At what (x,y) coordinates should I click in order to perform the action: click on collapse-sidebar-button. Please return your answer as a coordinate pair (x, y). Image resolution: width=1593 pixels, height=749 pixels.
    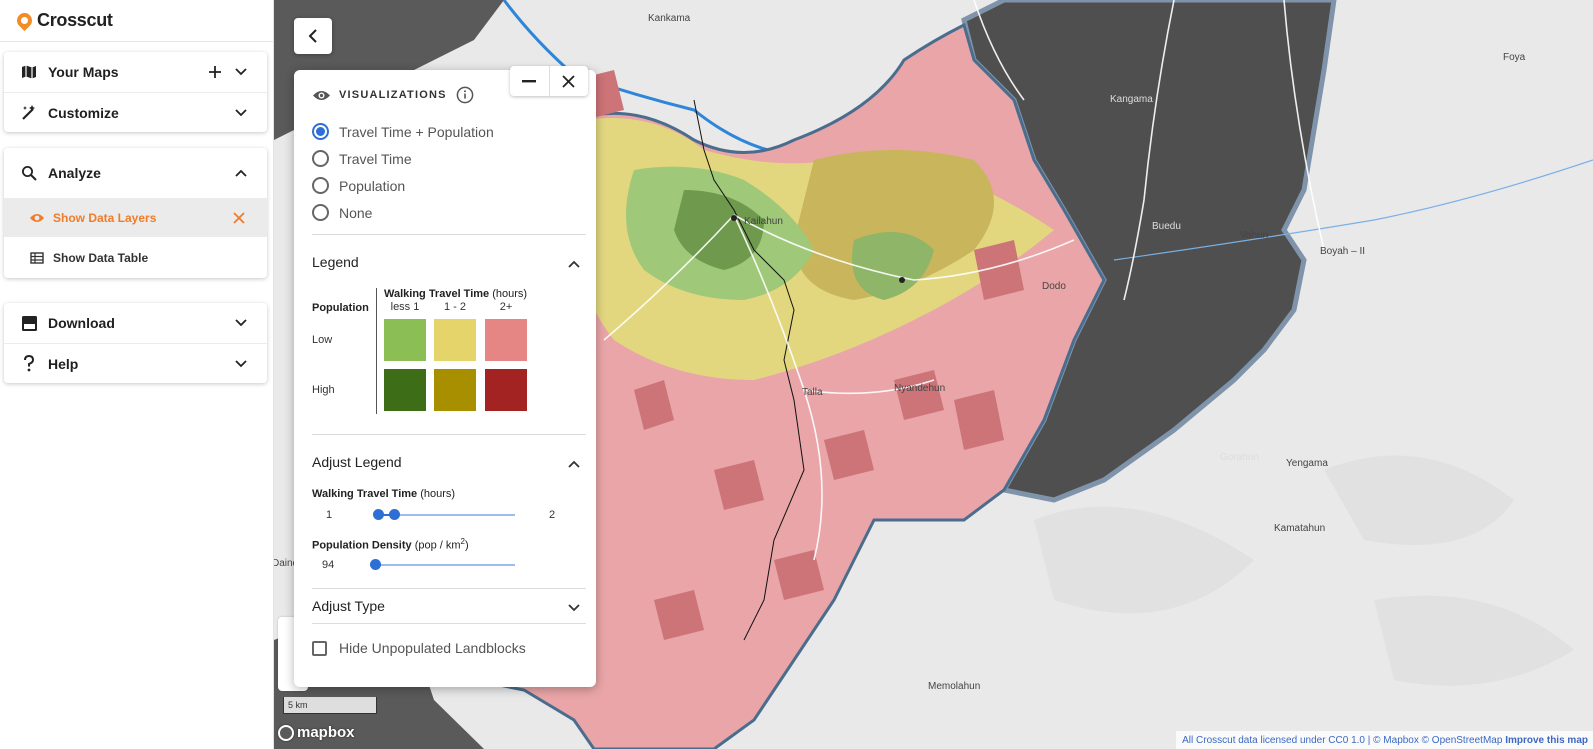
    Looking at the image, I should click on (313, 36).